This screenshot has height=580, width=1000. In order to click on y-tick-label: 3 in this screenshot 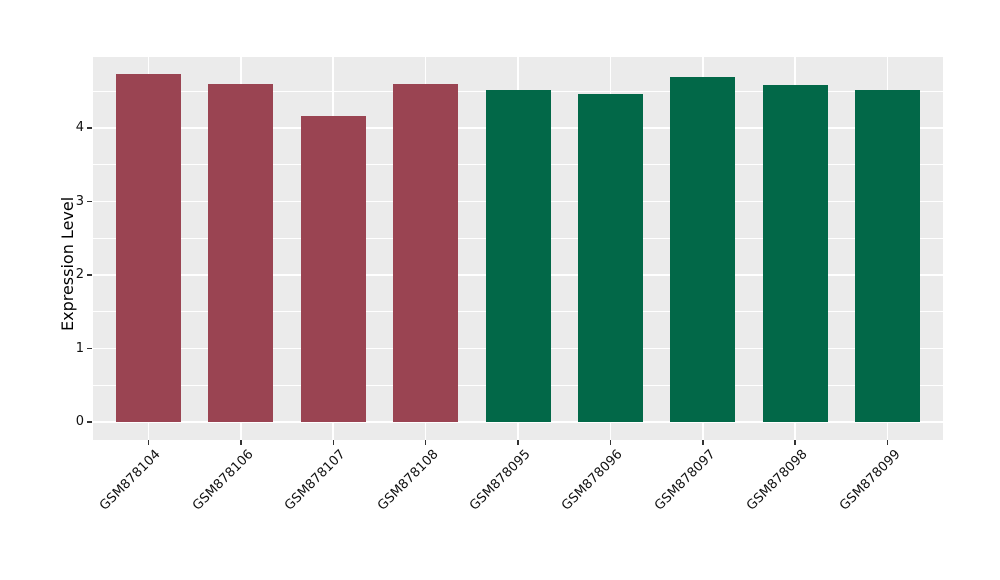, I will do `click(79, 201)`.